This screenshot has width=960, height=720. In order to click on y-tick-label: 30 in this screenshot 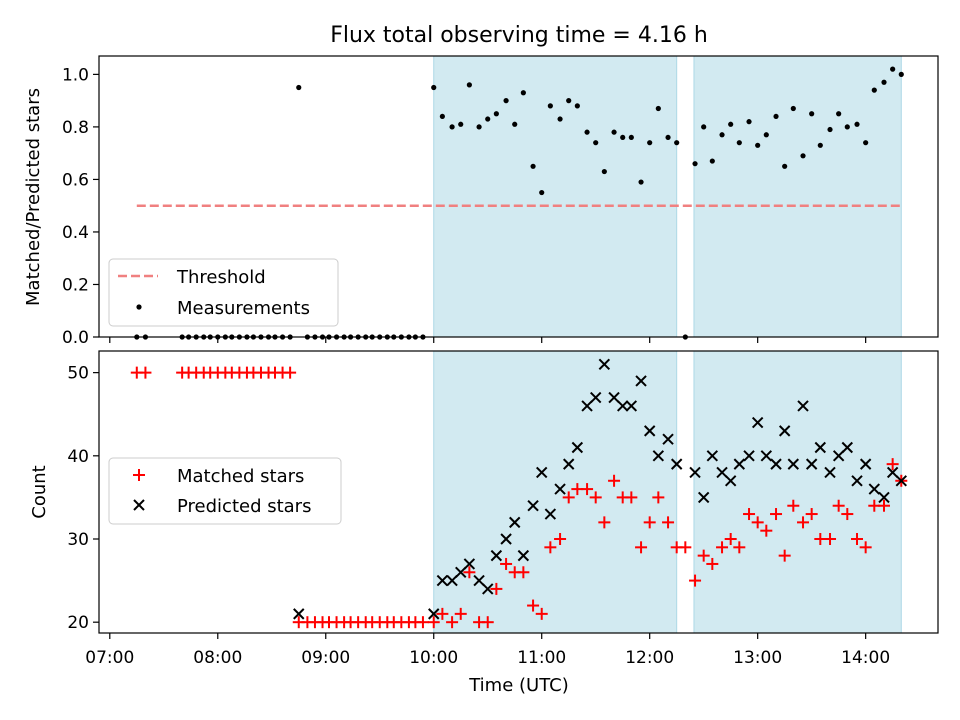, I will do `click(78, 540)`.